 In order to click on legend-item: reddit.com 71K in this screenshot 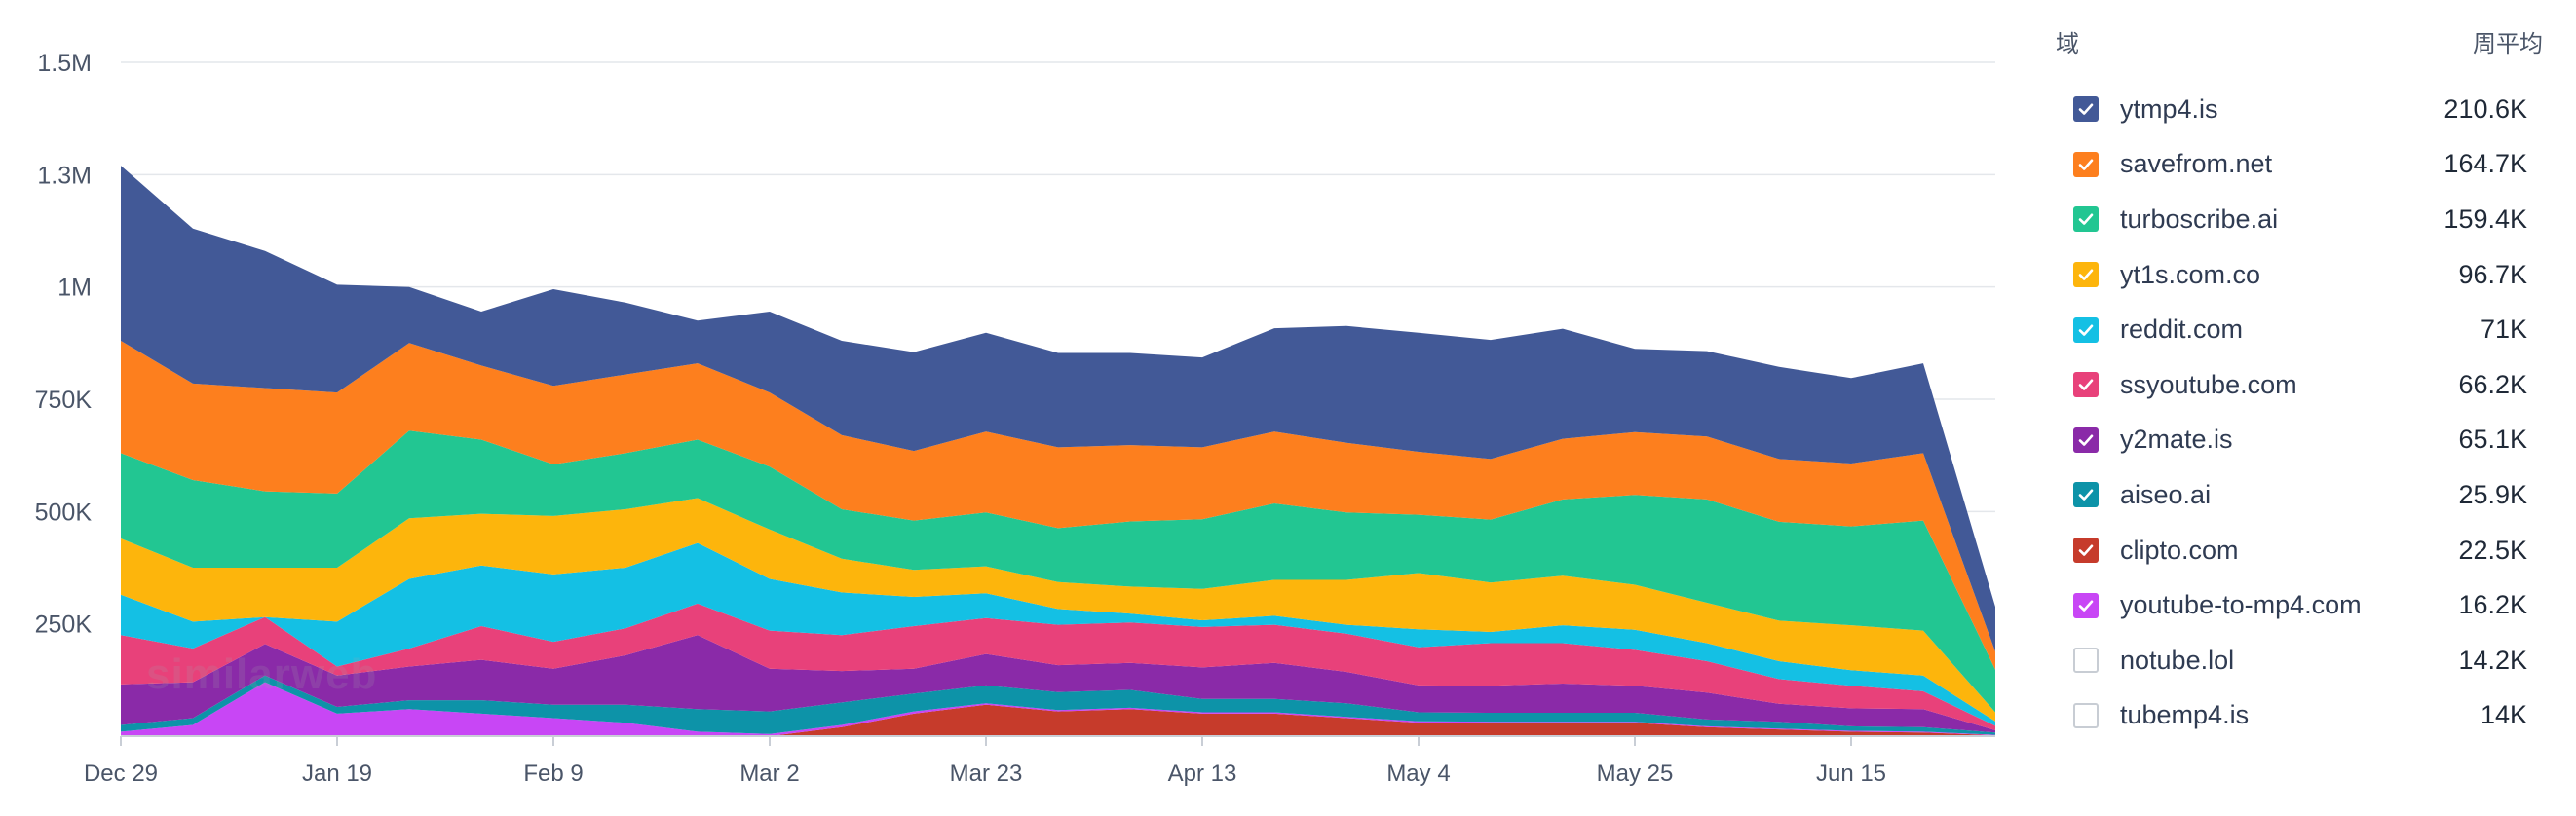, I will do `click(2295, 329)`.